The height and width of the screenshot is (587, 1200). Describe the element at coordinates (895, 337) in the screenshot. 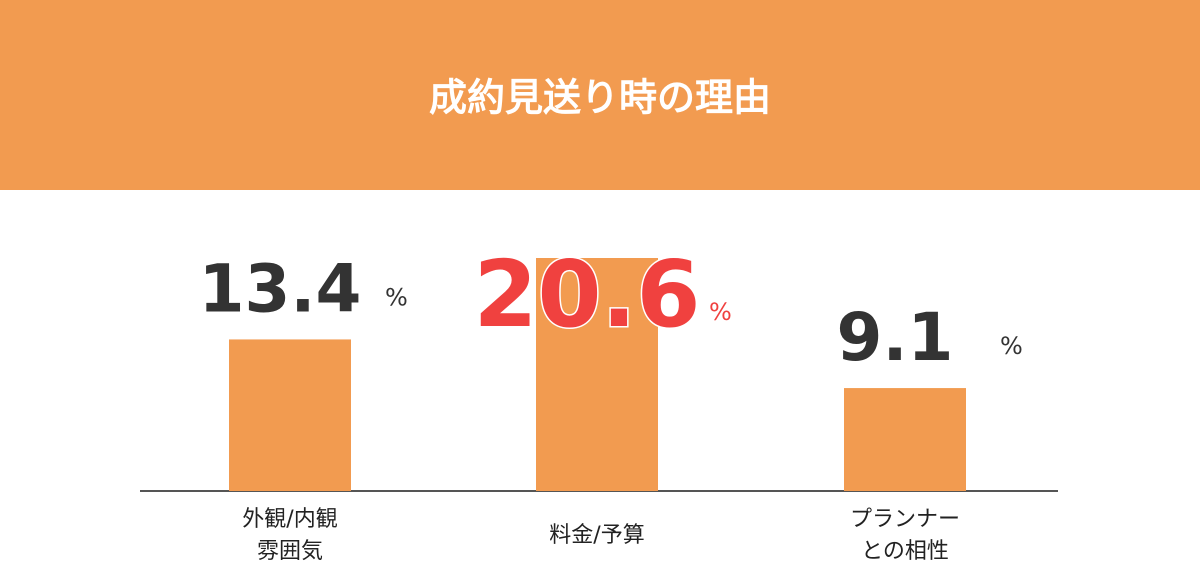

I see `value-label: 9.1` at that location.